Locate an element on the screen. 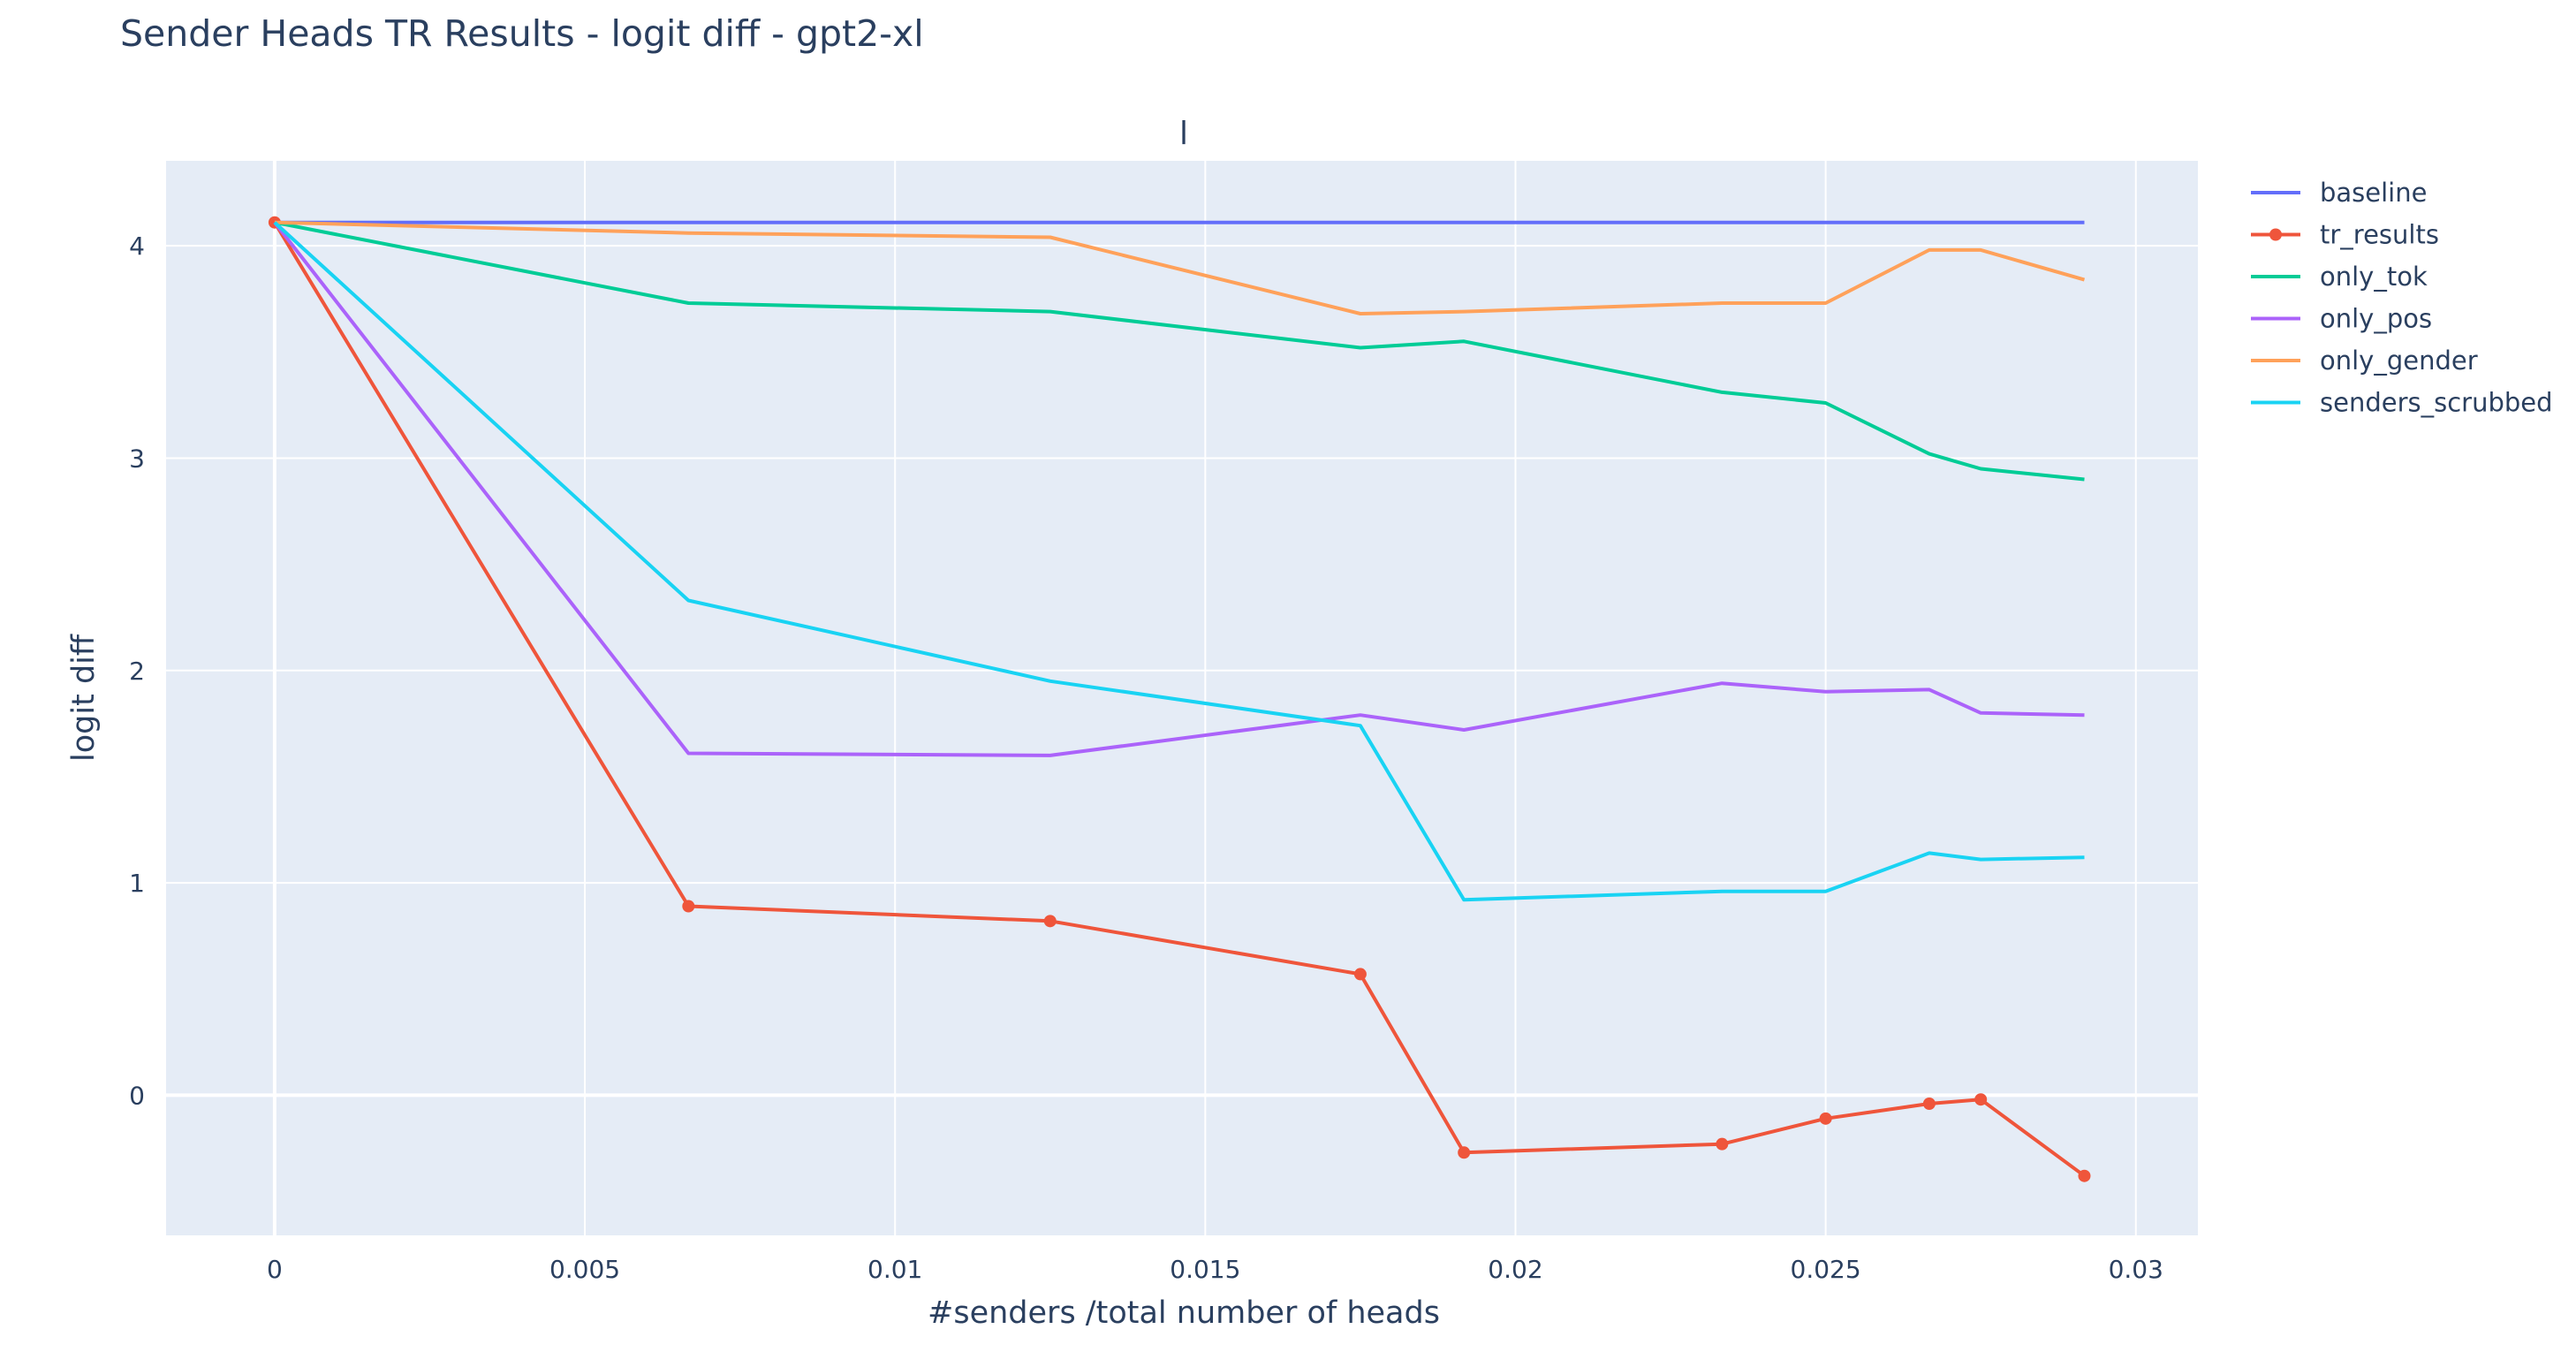  y-axis-label: logit diff is located at coordinates (84, 698).